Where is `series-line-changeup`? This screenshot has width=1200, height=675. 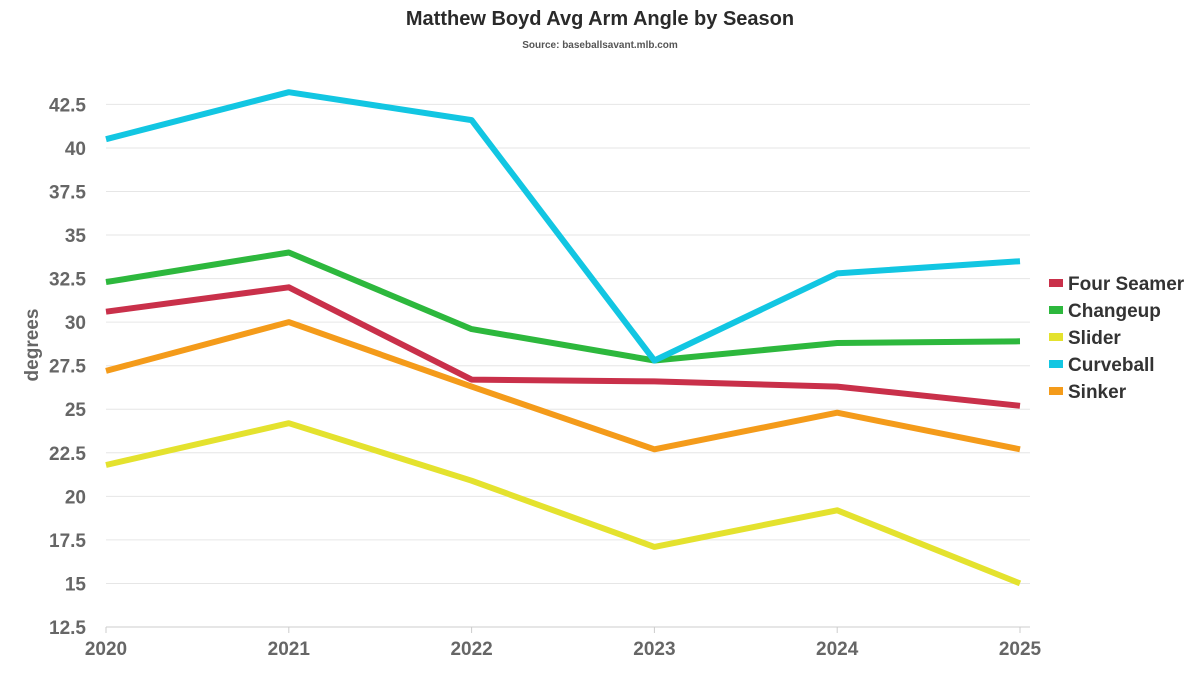 series-line-changeup is located at coordinates (563, 306).